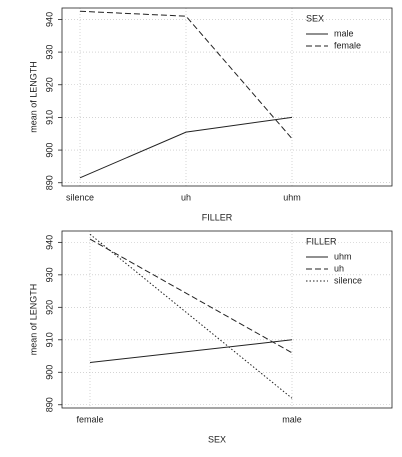  What do you see at coordinates (89, 419) in the screenshot?
I see `x-tick-label: female` at bounding box center [89, 419].